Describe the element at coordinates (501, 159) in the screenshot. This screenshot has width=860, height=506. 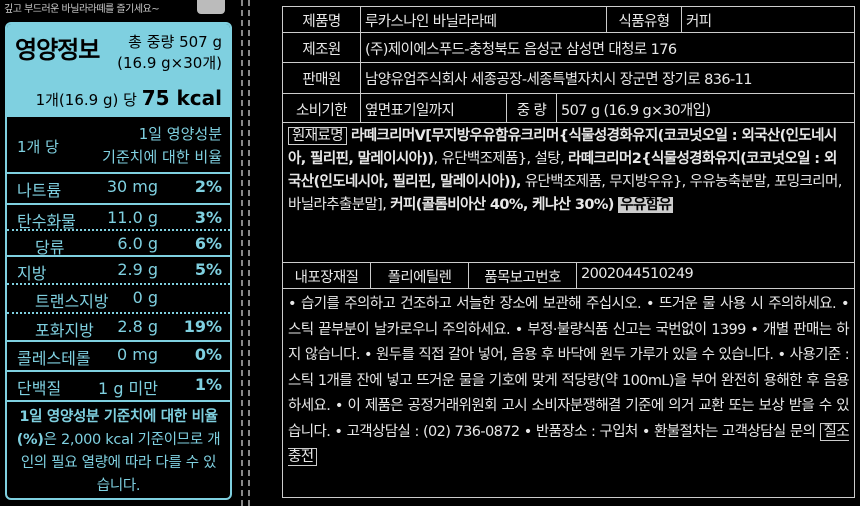
I see `ingredients-b: , 유단백조제품}, 설탕,` at that location.